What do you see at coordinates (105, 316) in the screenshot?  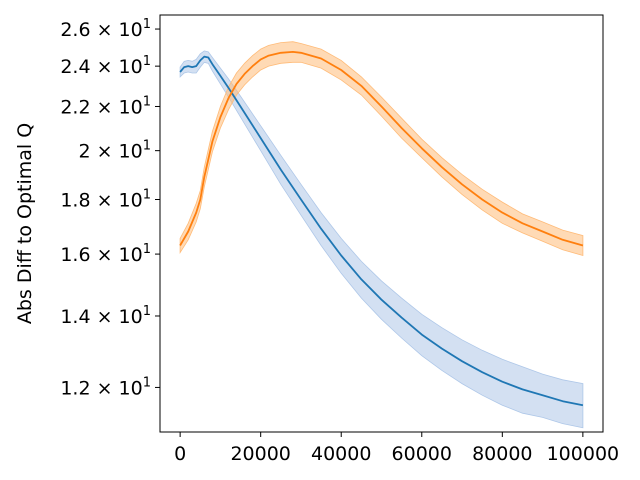 I see `y-tick-label: 1.4 × 101` at bounding box center [105, 316].